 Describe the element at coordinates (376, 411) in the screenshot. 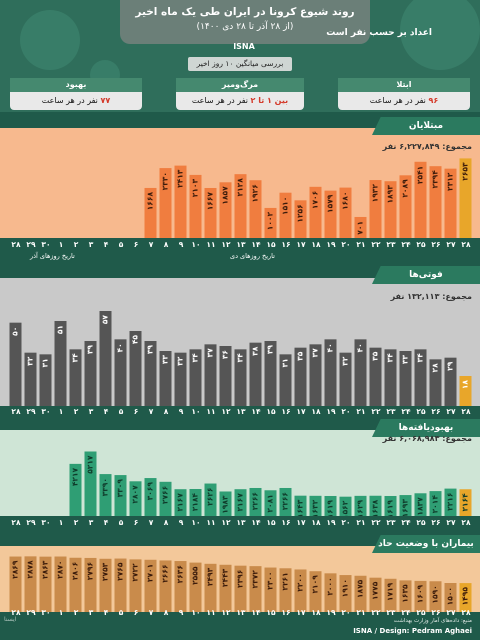

I see `day-tick-label: ۲۲` at that location.